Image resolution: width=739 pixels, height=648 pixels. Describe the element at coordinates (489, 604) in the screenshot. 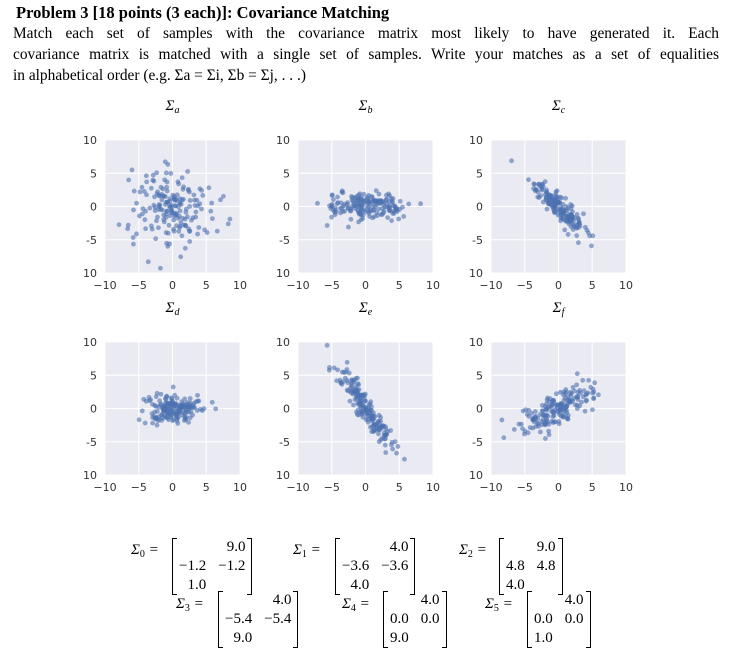

I see `matrix-symbol: Σ` at that location.